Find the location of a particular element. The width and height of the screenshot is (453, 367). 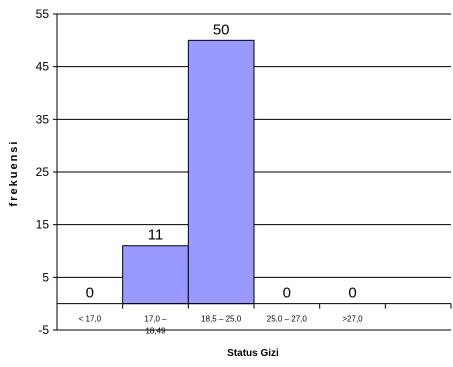

y-tick-label: 45 is located at coordinates (43, 67).